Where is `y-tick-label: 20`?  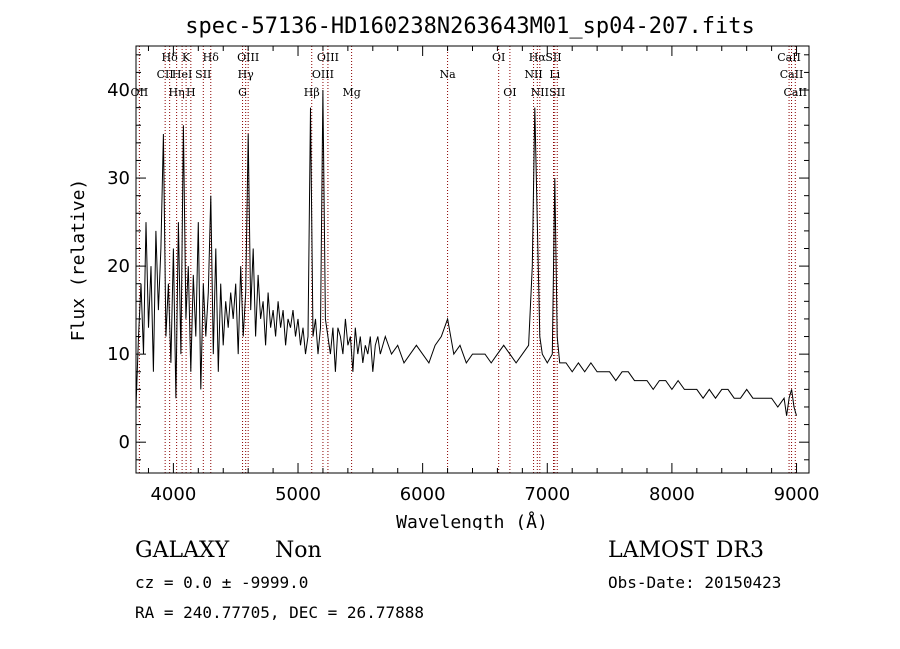
y-tick-label: 20 is located at coordinates (118, 266).